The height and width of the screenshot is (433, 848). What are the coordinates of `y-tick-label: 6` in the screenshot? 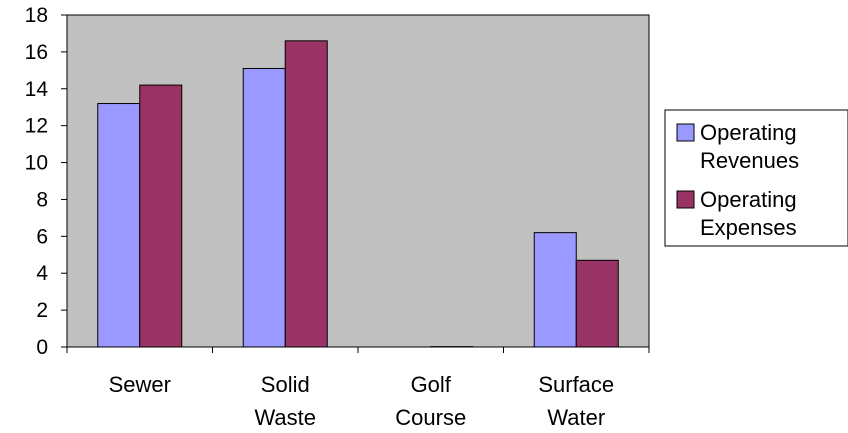 It's located at (42, 236).